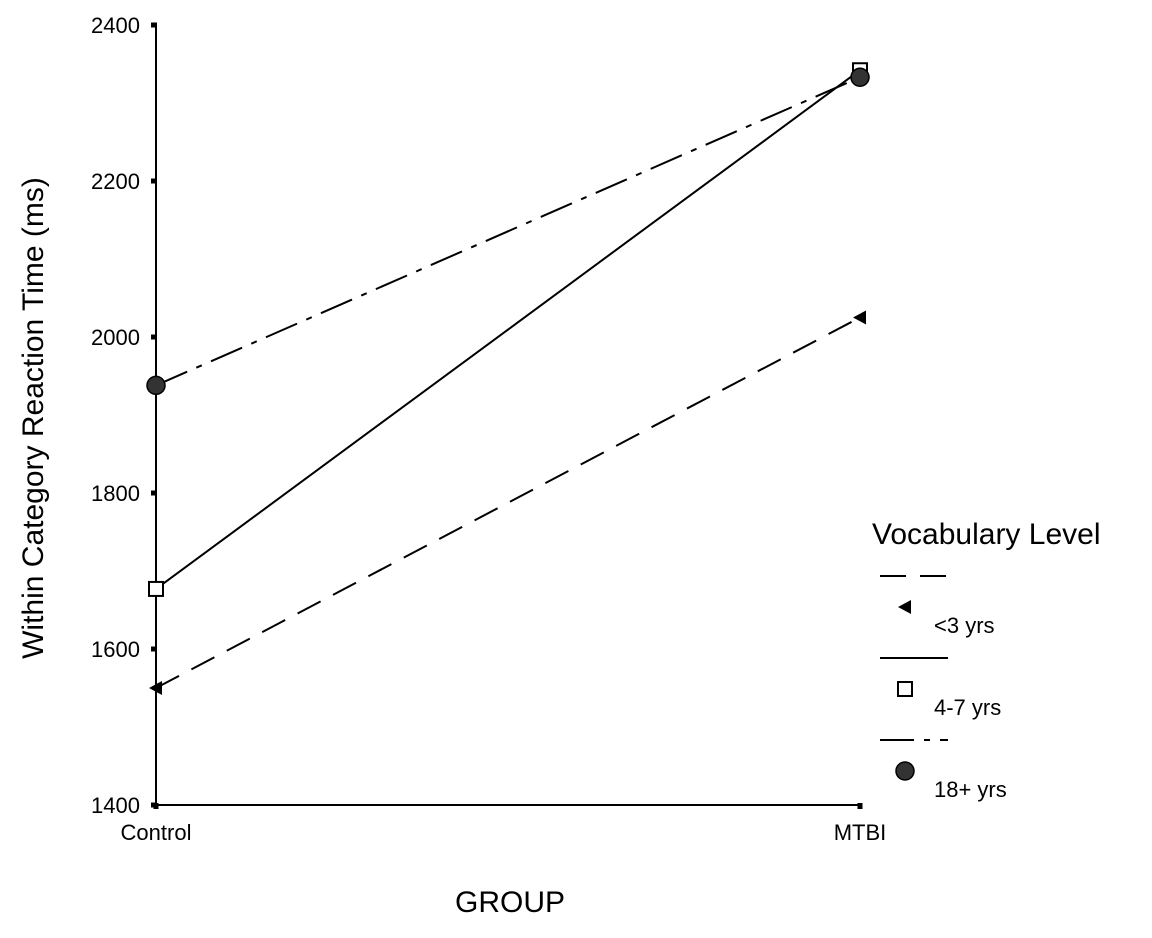 The height and width of the screenshot is (938, 1152). I want to click on y-ticks: 1400 1600 1800 2000 2200 2400, so click(124, 415).